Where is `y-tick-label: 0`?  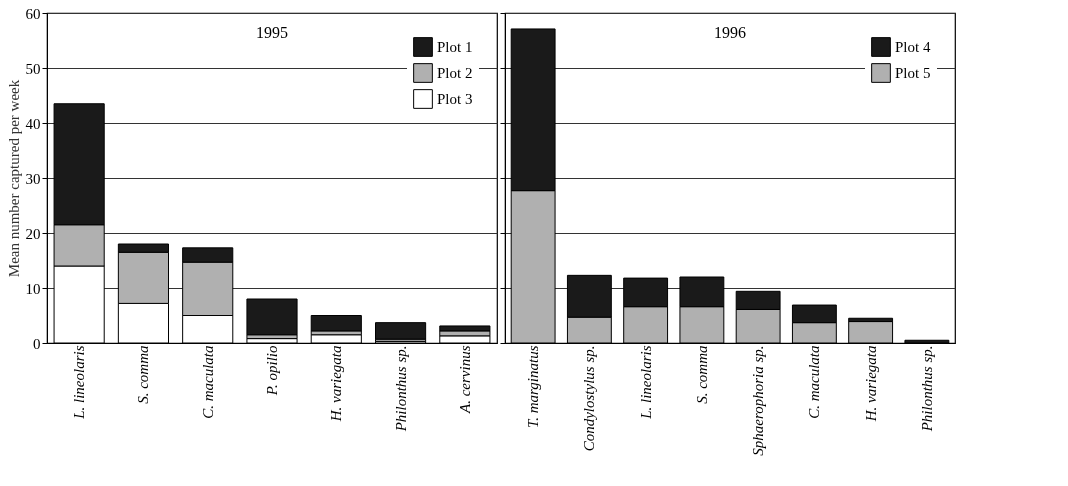 y-tick-label: 0 is located at coordinates (37, 343).